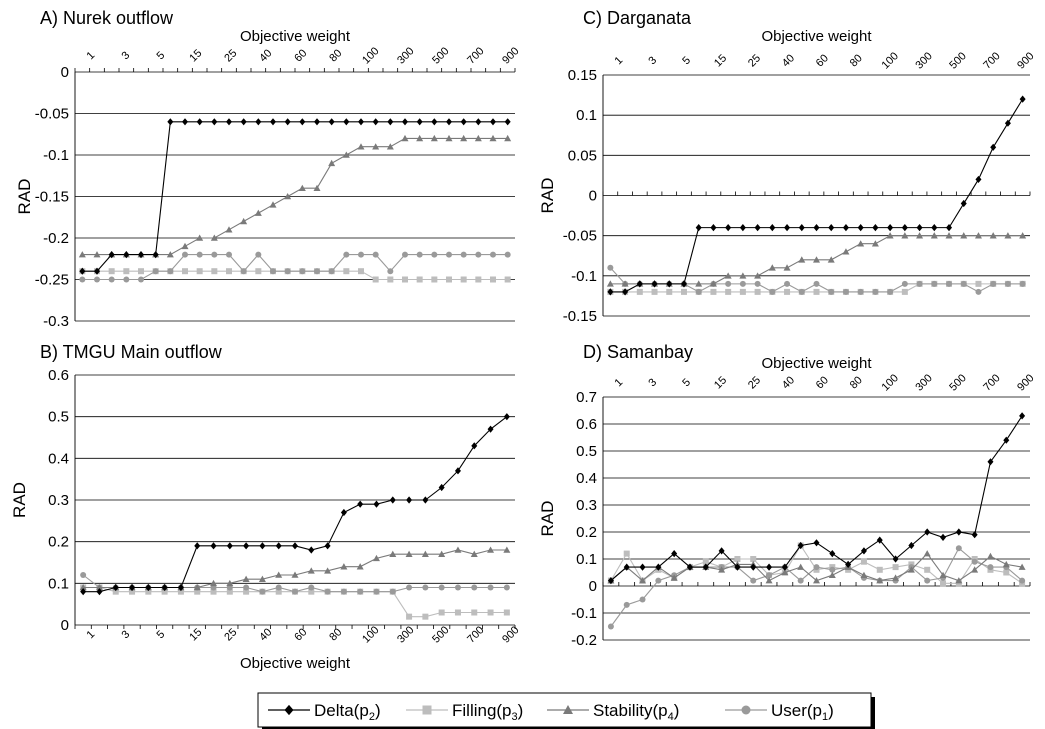  What do you see at coordinates (1025, 382) in the screenshot?
I see `x-tick-label: 900` at bounding box center [1025, 382].